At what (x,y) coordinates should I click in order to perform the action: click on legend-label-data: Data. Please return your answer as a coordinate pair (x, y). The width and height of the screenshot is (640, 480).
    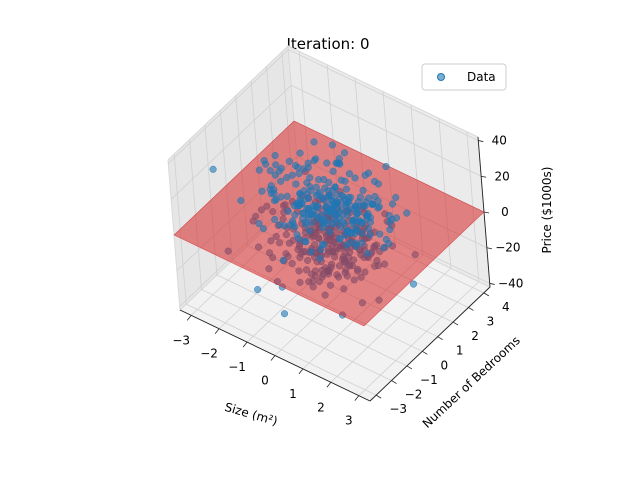
    Looking at the image, I should click on (481, 77).